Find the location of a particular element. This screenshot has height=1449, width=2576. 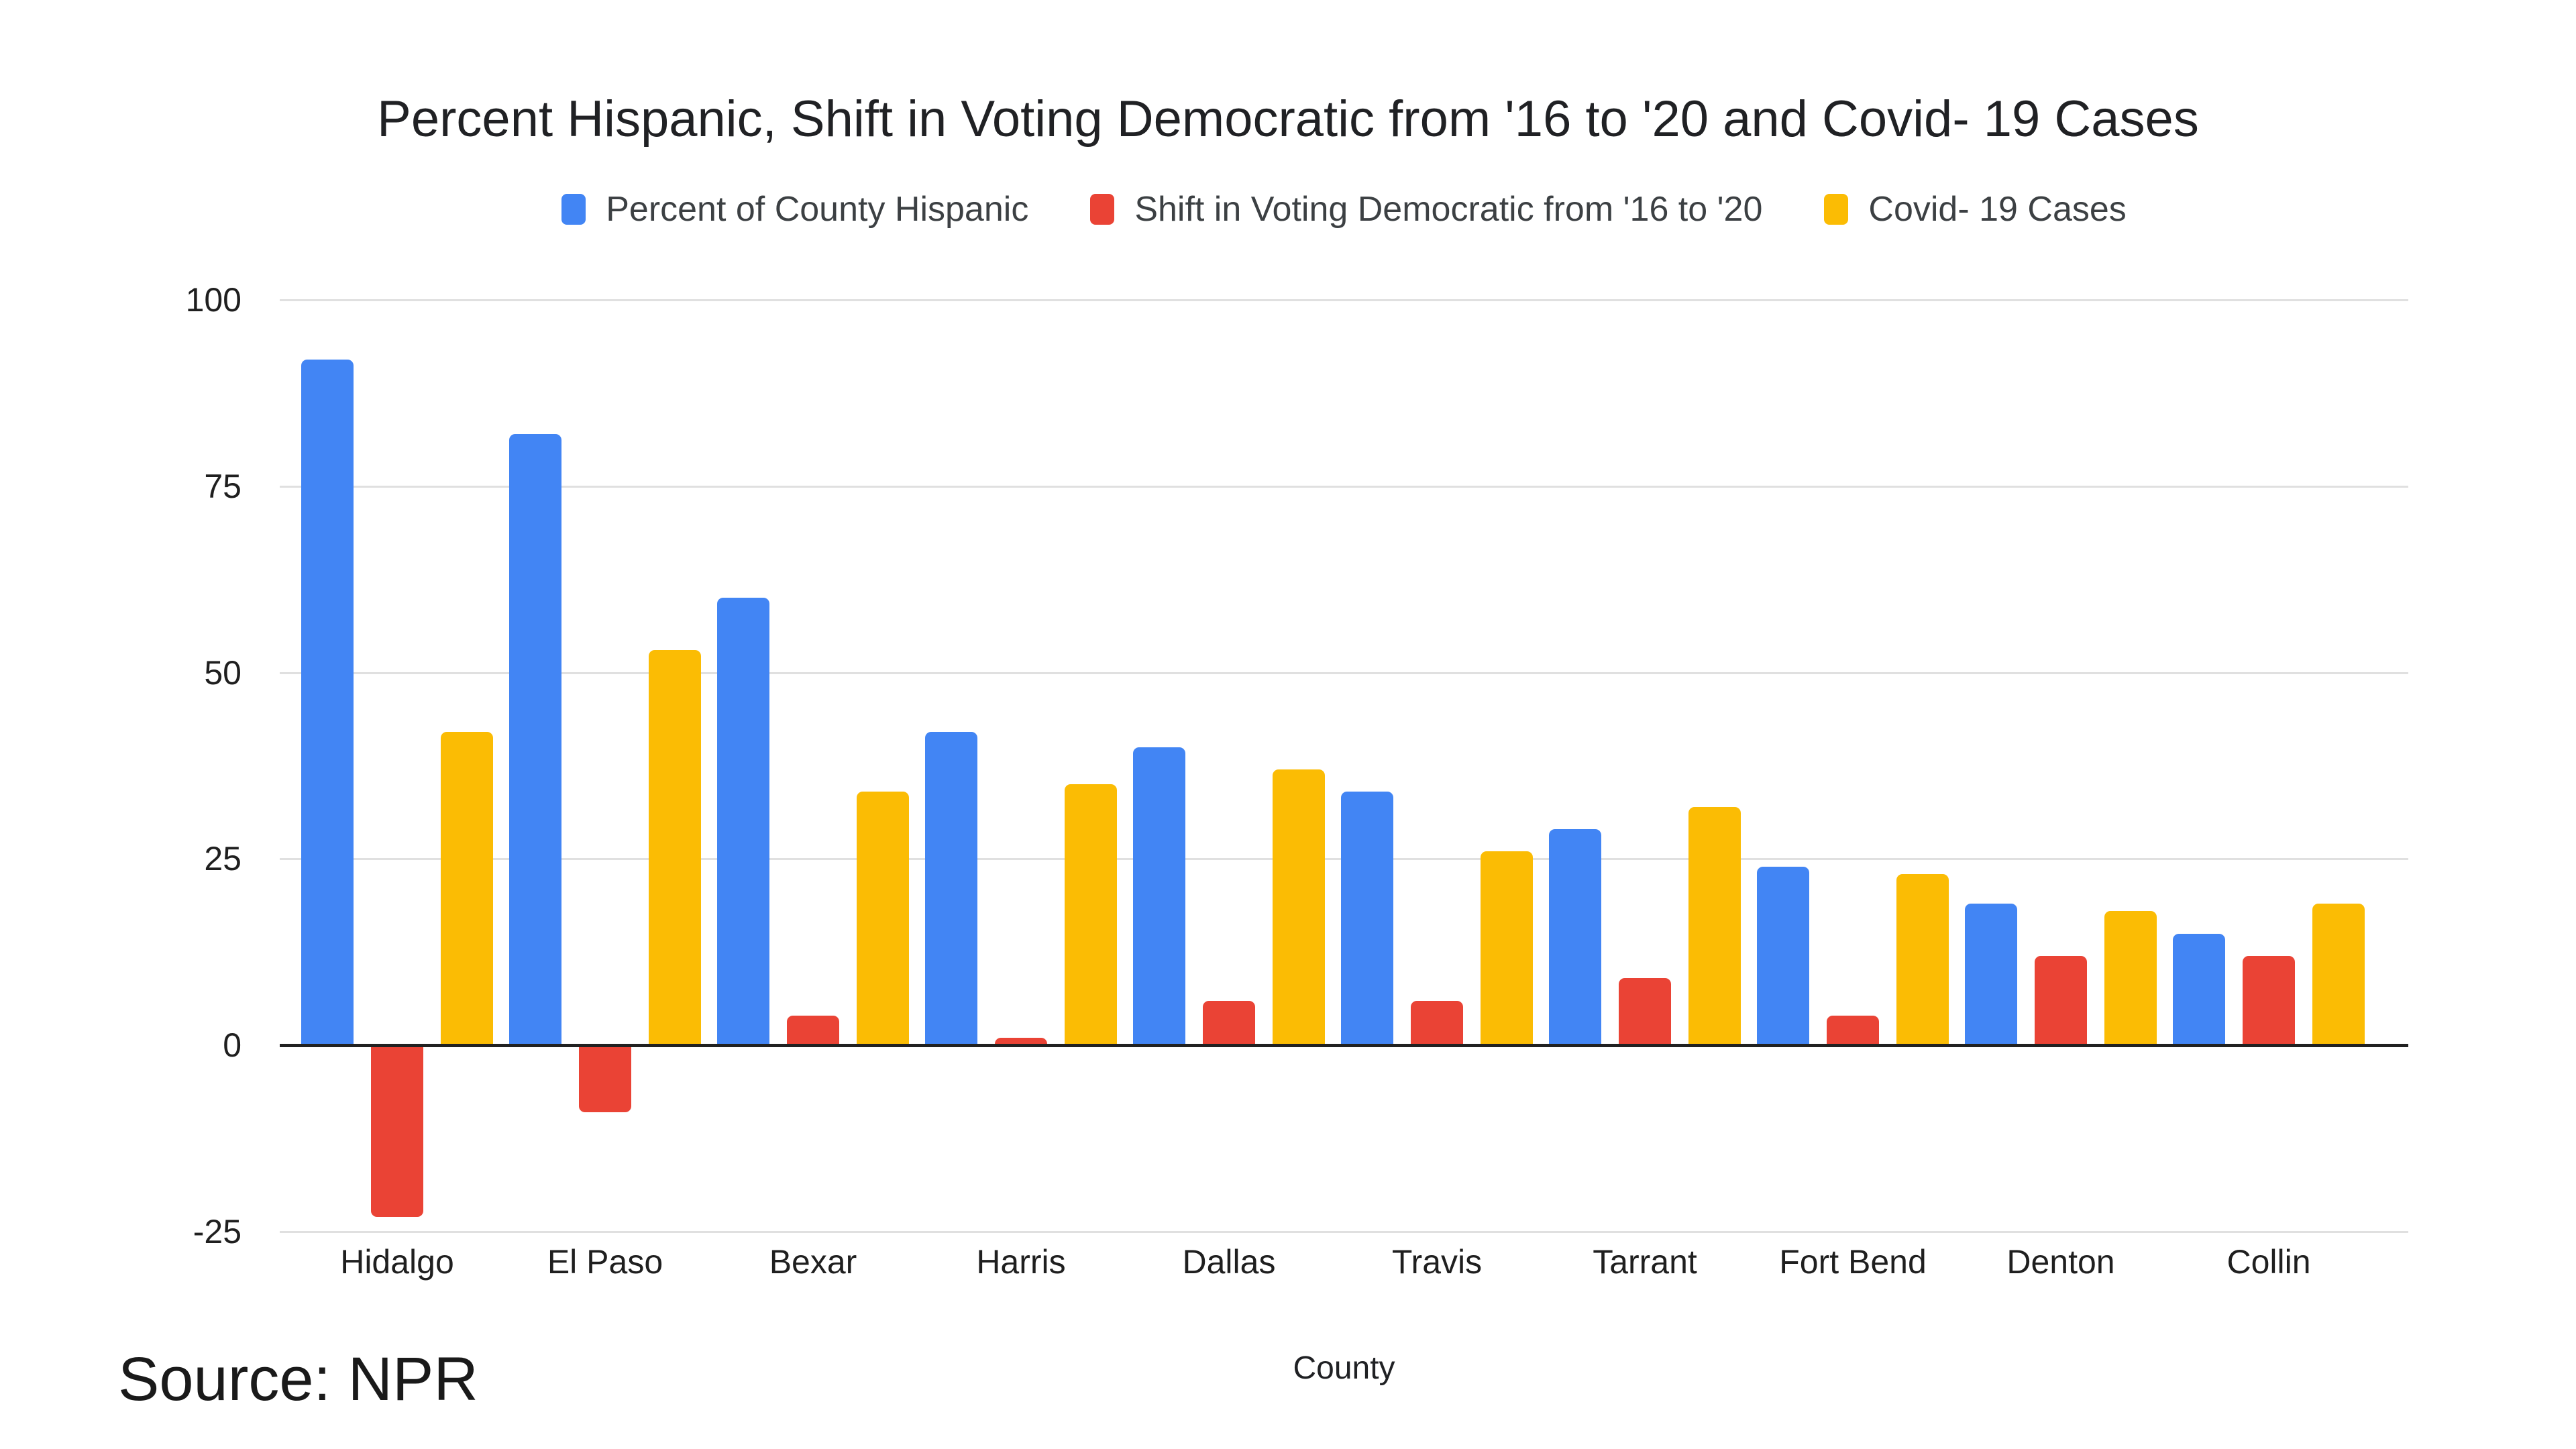

bar-shift-el-paso is located at coordinates (605, 1079).